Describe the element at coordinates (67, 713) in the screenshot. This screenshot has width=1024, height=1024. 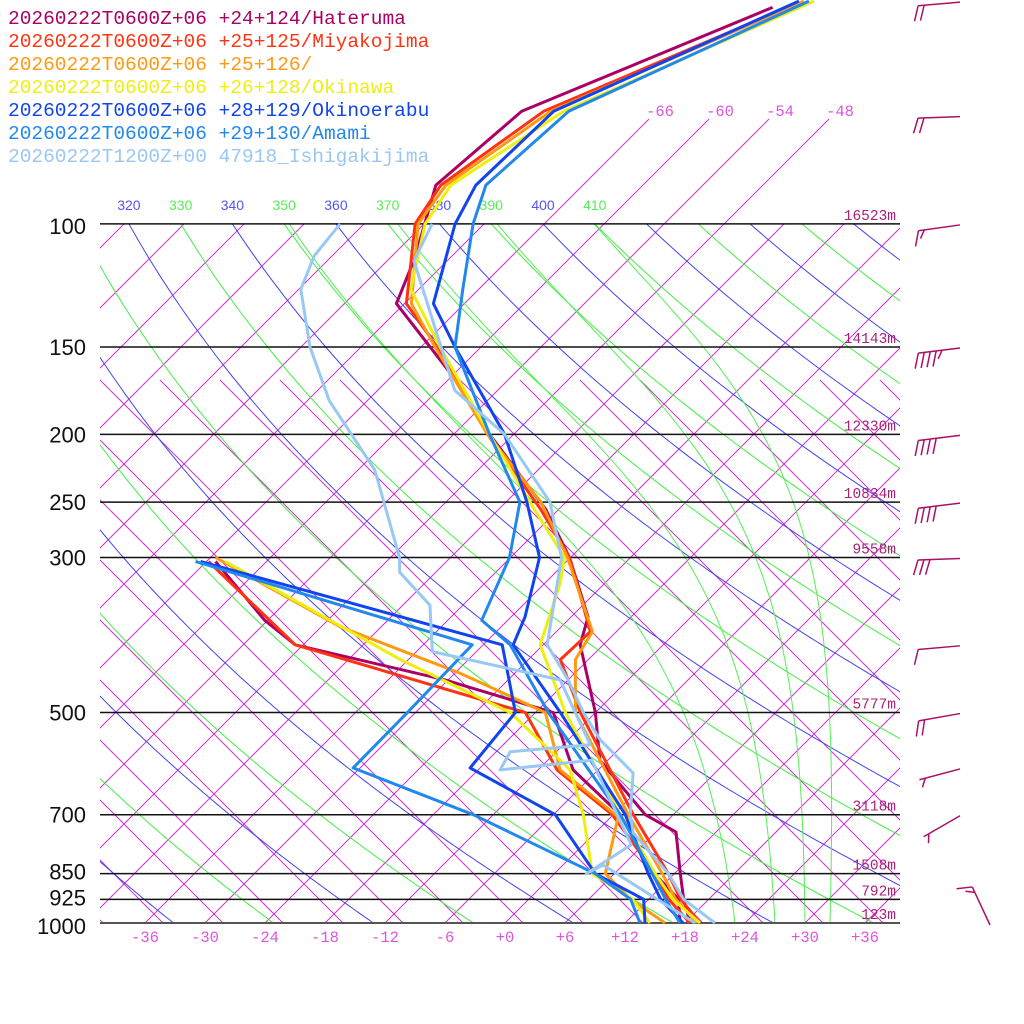
I see `pressure-label: 500` at that location.